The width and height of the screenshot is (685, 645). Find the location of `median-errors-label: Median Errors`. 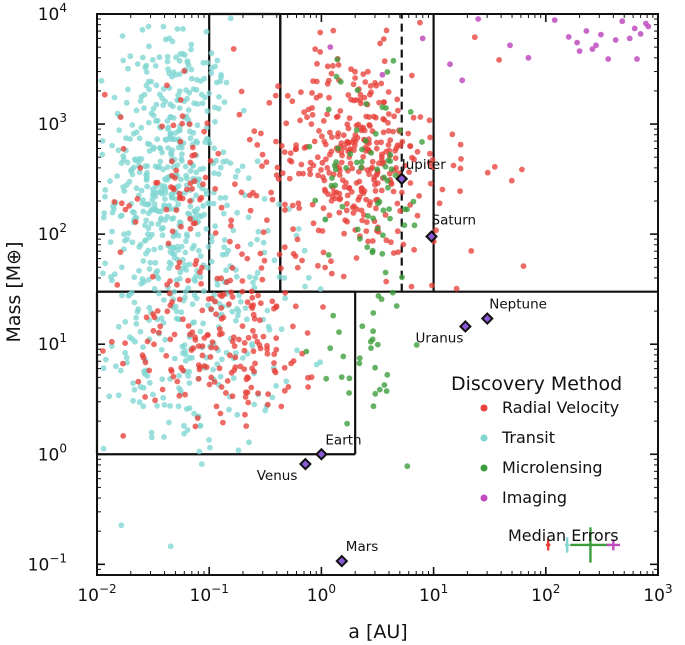

median-errors-label: Median Errors is located at coordinates (563, 535).